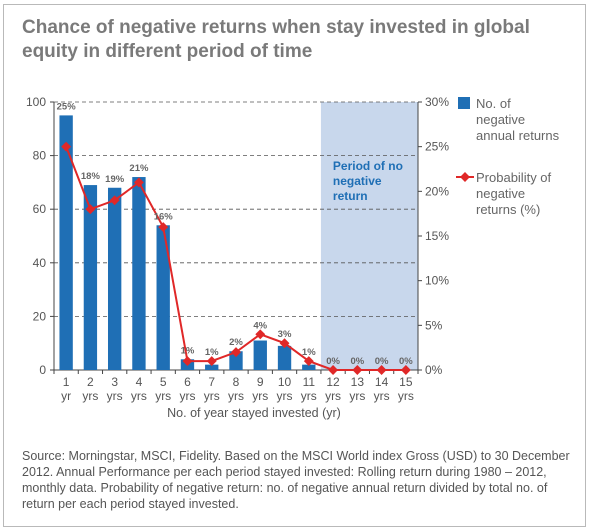  Describe the element at coordinates (518, 135) in the screenshot. I see `legend-bar-label-line: annual returns` at that location.